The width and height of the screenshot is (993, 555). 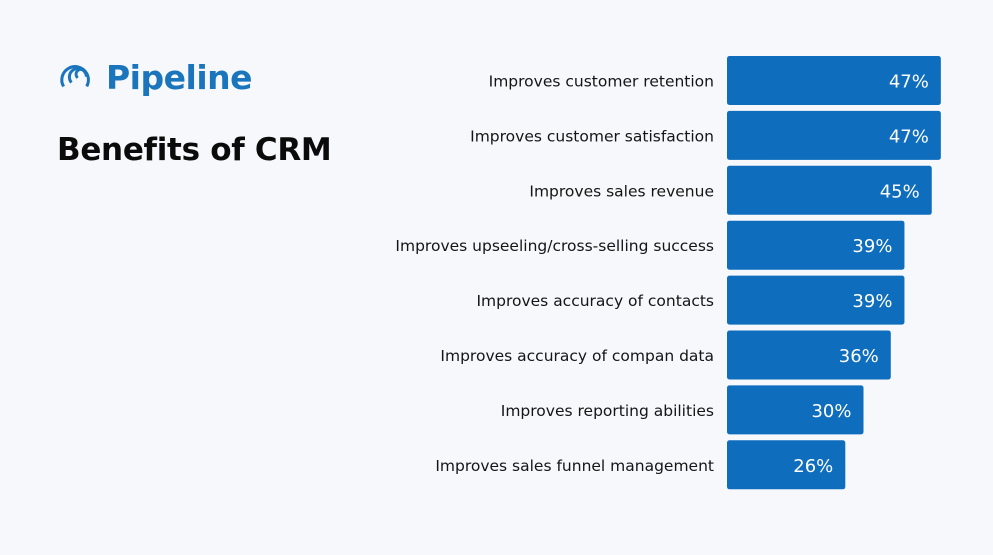 I want to click on category-label: Improves reporting abilities, so click(x=607, y=411).